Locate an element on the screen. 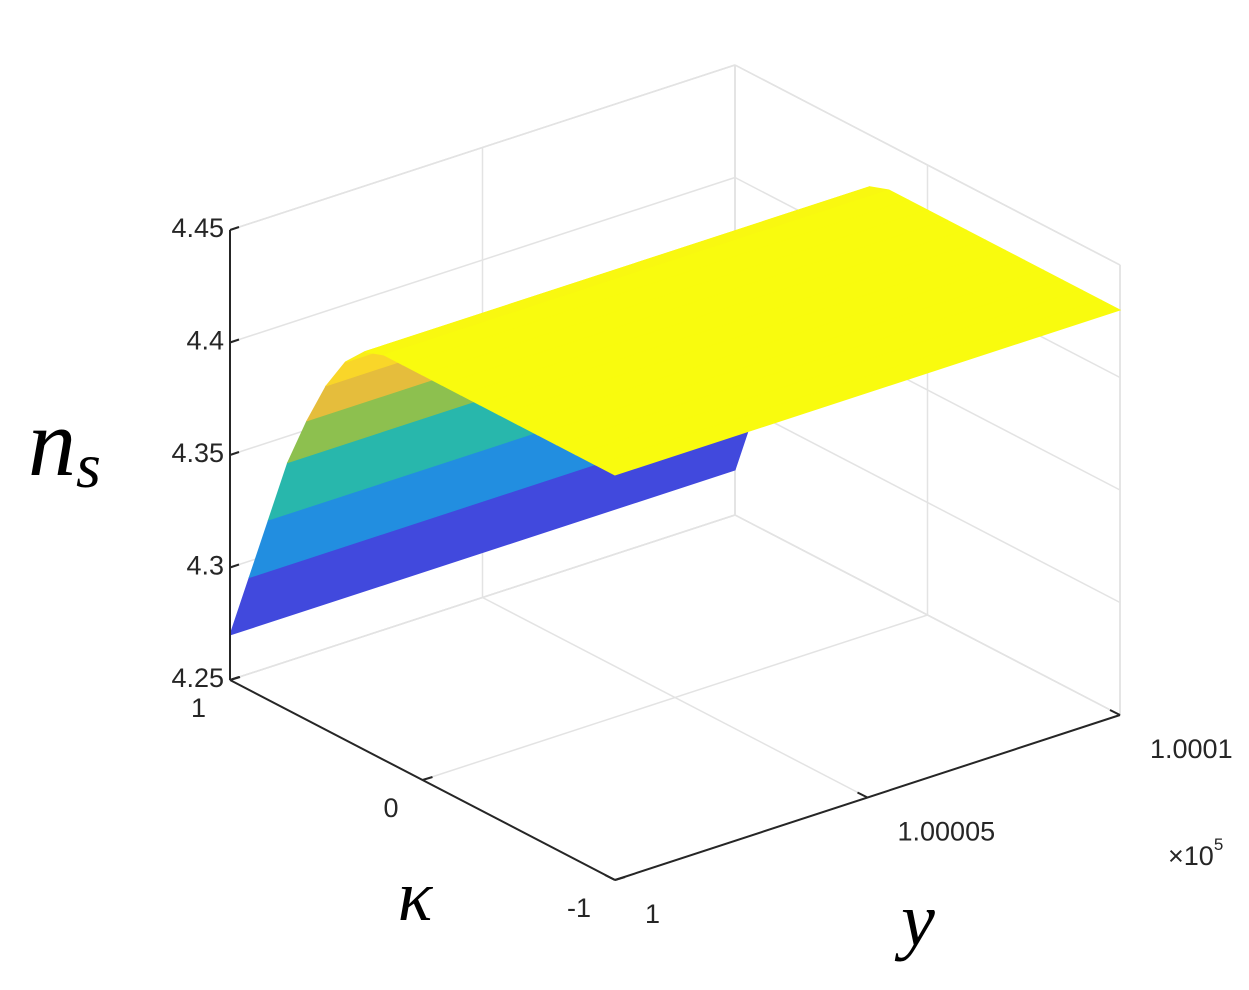  y-tick-label: 1.00005 is located at coordinates (947, 832).